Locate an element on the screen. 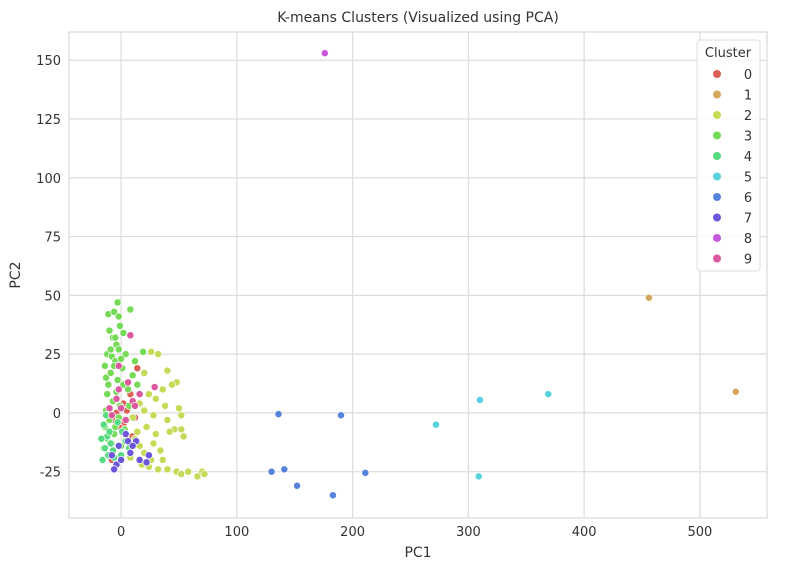  legend-label: 5 is located at coordinates (748, 178).